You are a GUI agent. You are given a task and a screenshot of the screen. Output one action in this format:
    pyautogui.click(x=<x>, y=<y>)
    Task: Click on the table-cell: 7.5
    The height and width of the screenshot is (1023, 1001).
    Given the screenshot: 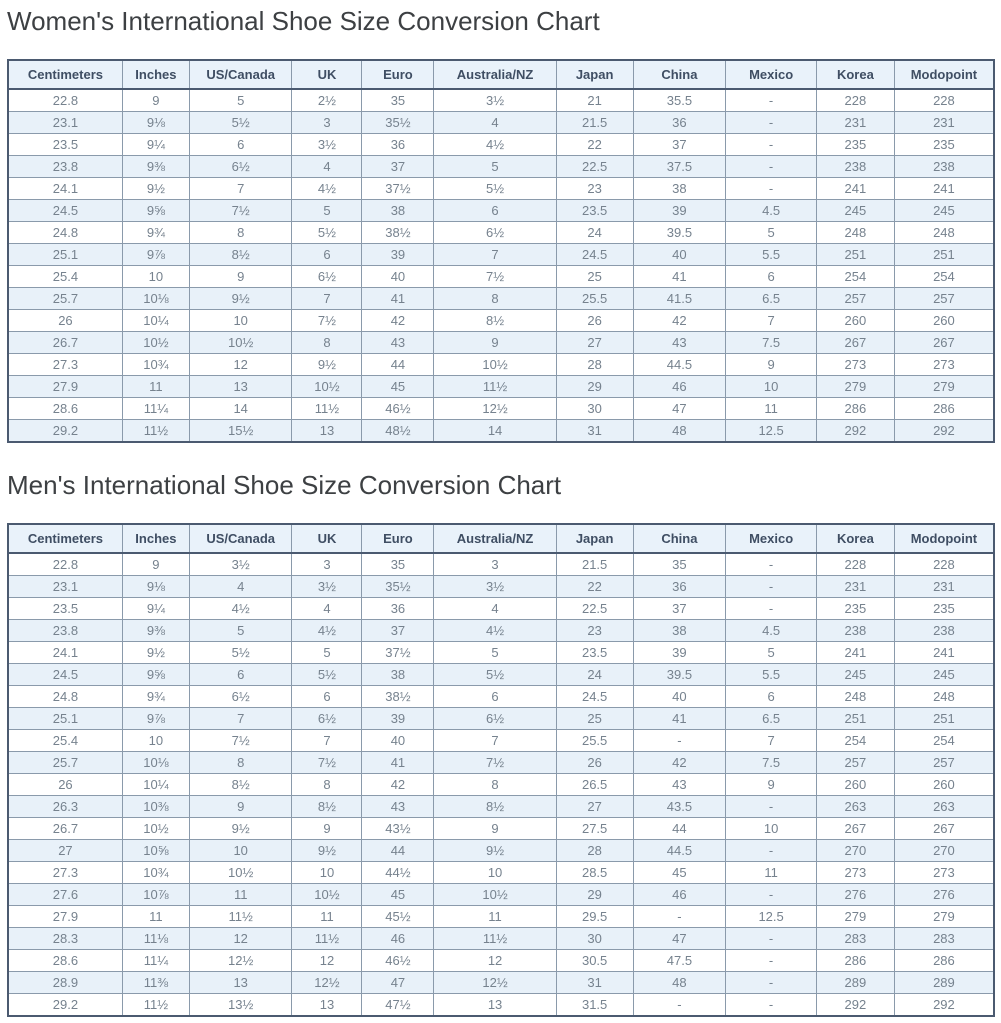 What is the action you would take?
    pyautogui.click(x=771, y=342)
    